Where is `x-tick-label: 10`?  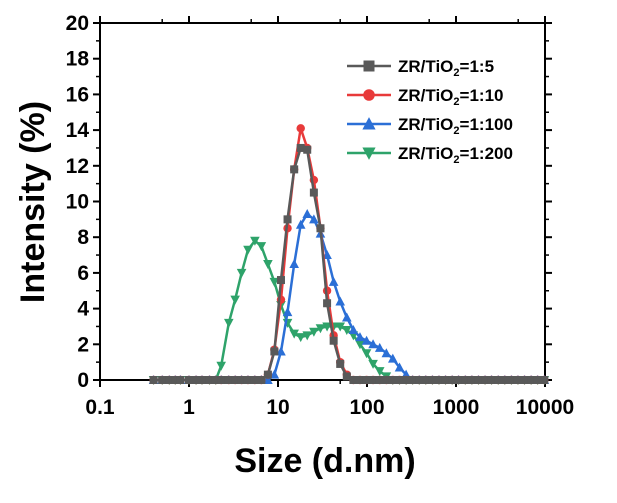
x-tick-label: 10 is located at coordinates (277, 407).